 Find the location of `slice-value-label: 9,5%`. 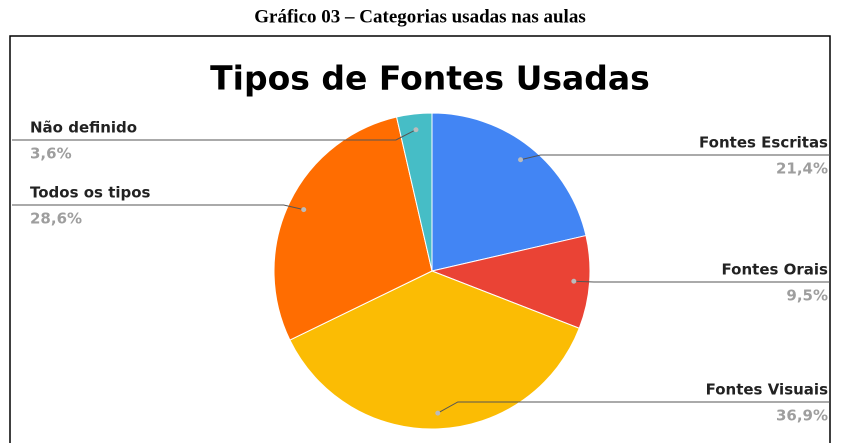

slice-value-label: 9,5% is located at coordinates (807, 296).